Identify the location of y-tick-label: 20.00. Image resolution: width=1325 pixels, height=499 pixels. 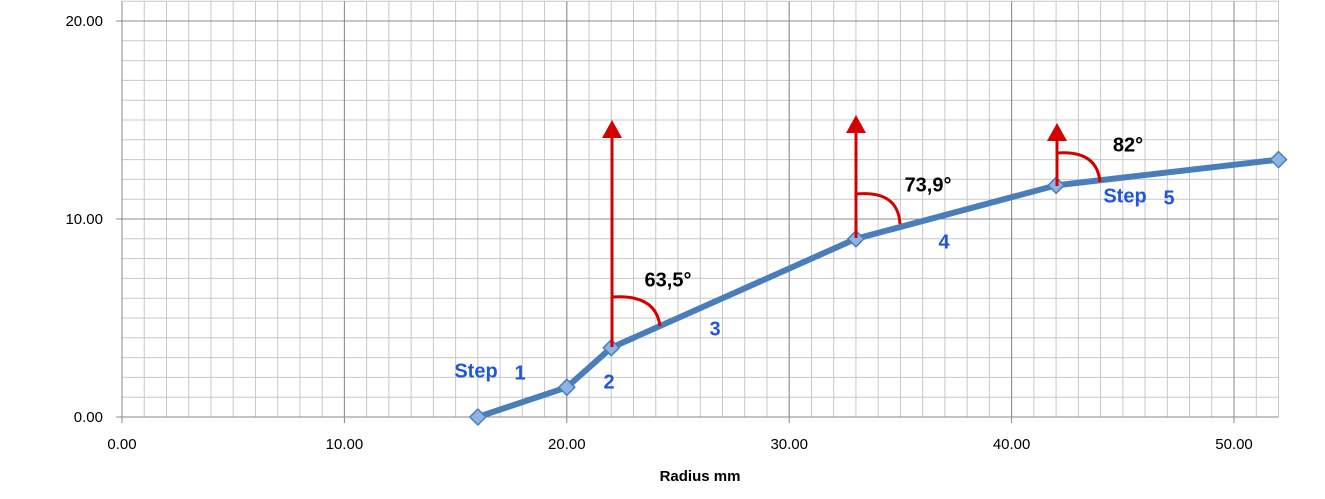
(84, 21).